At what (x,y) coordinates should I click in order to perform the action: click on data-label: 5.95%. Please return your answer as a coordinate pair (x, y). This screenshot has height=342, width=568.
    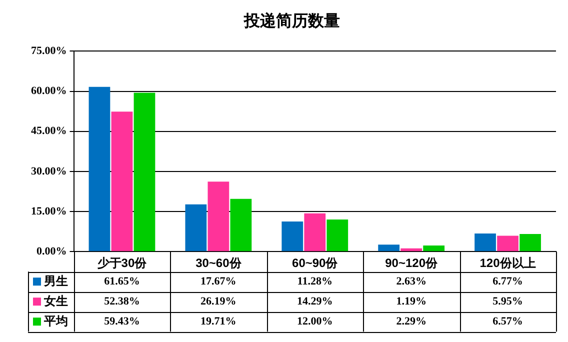
    Looking at the image, I should click on (507, 301).